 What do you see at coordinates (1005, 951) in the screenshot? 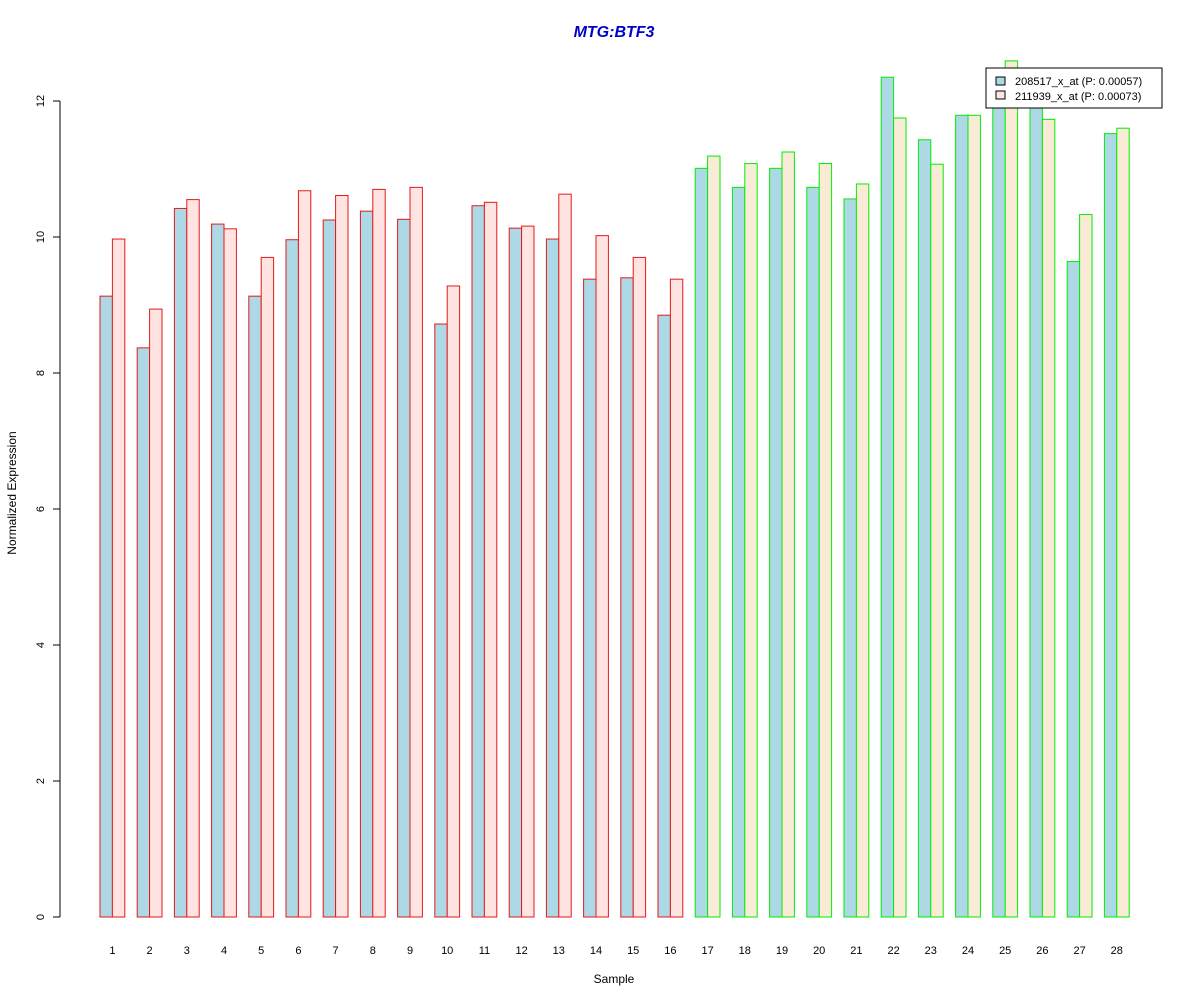
I see `x-tick-label: 25` at bounding box center [1005, 951].